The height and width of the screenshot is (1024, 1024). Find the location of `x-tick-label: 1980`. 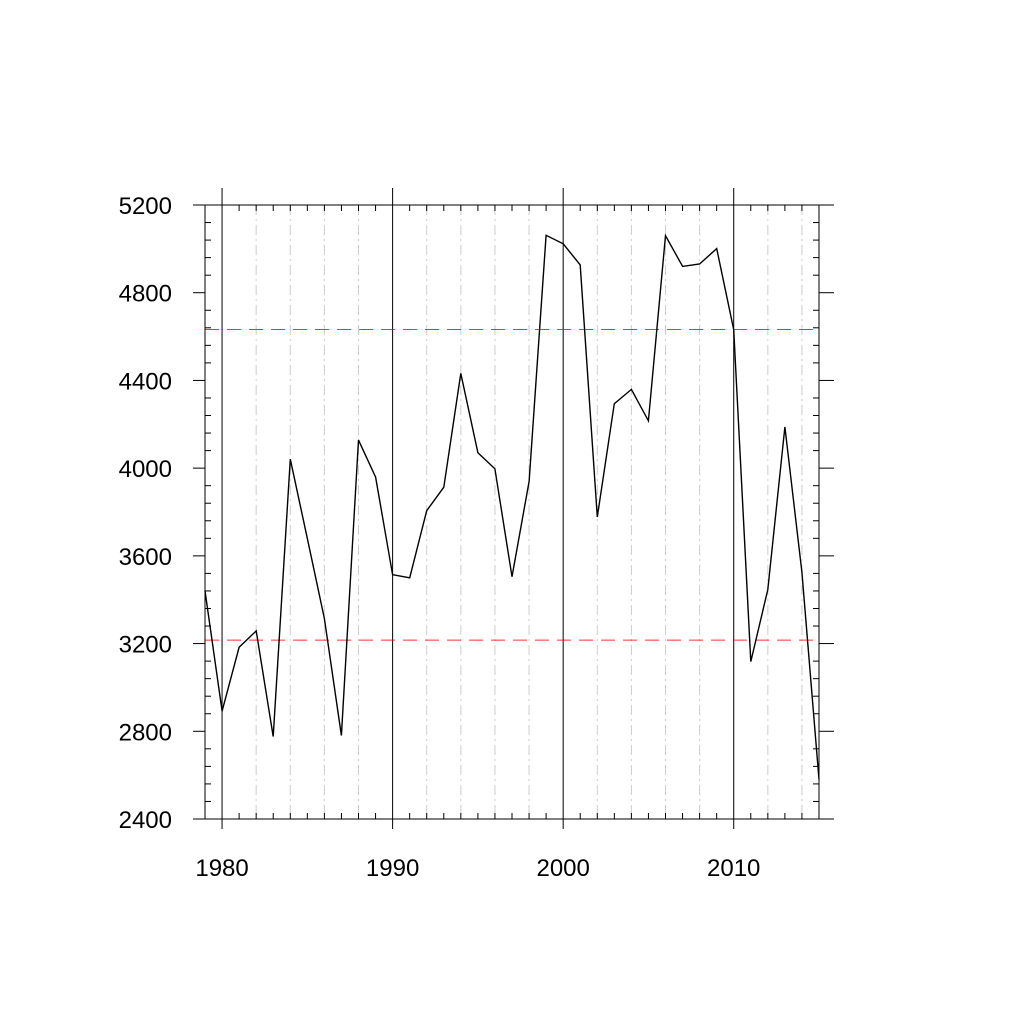

x-tick-label: 1980 is located at coordinates (221, 868).